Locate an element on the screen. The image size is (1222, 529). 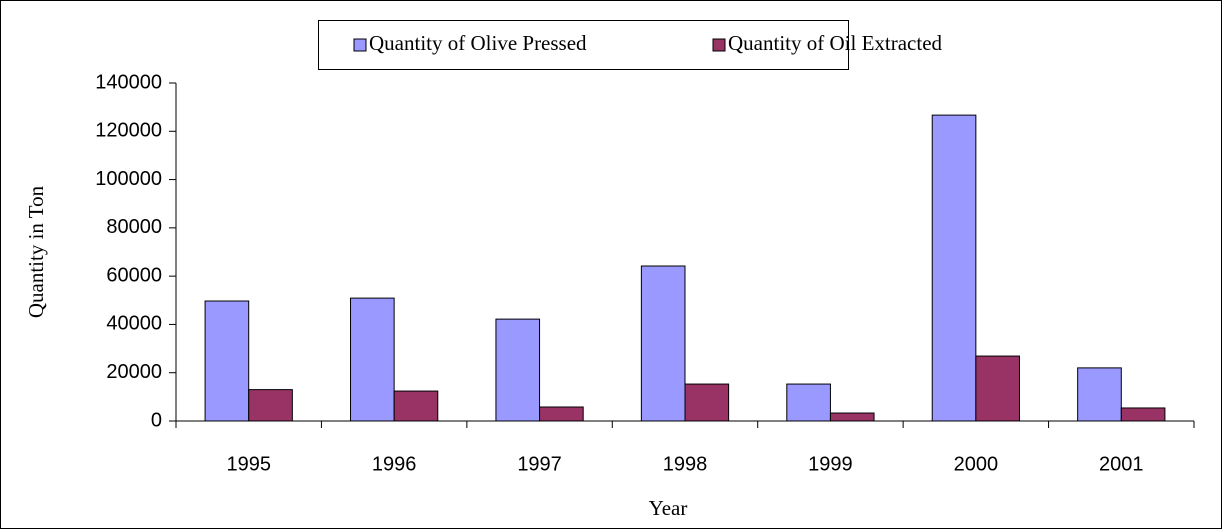
y-tick-label: 120000 is located at coordinates (128, 131).